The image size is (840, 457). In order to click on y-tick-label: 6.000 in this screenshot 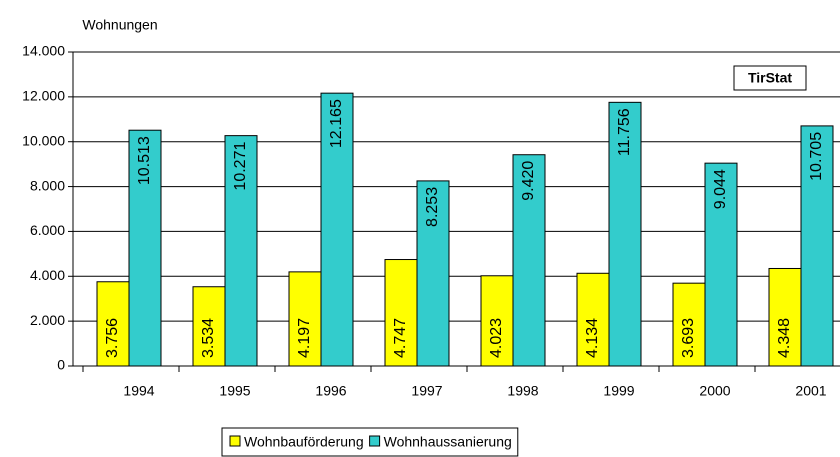, I will do `click(47, 230)`.